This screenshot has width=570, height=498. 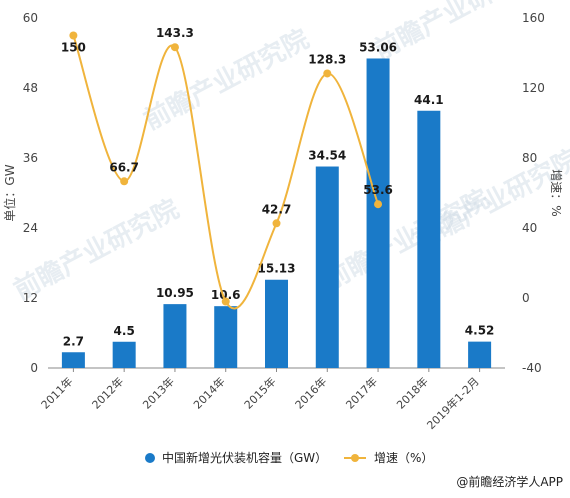 What do you see at coordinates (533, 18) in the screenshot?
I see `right-axis-tick-label: 160` at bounding box center [533, 18].